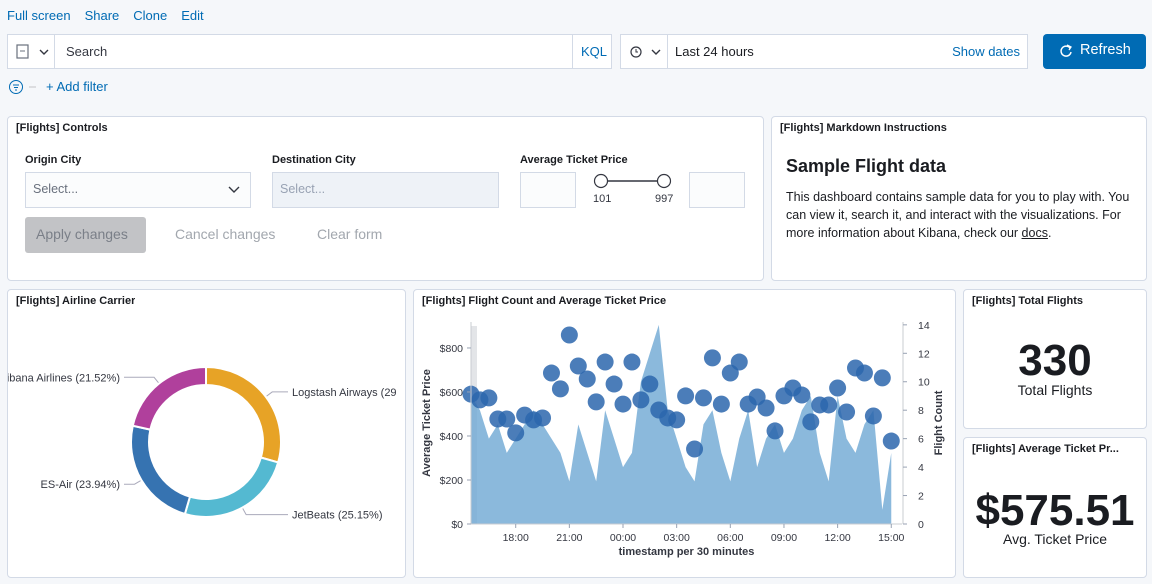  What do you see at coordinates (986, 51) in the screenshot?
I see `show-dates: Show dates` at bounding box center [986, 51].